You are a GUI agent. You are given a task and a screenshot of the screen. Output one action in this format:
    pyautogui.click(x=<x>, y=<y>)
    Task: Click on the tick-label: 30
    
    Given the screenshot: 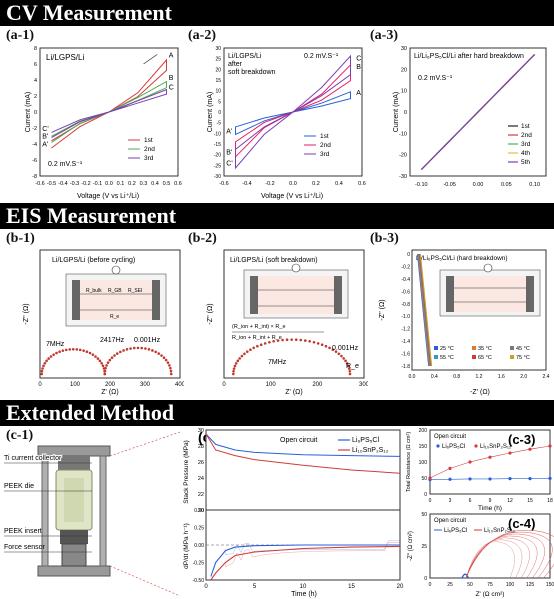 What is the action you would take?
    pyautogui.click(x=218, y=49)
    